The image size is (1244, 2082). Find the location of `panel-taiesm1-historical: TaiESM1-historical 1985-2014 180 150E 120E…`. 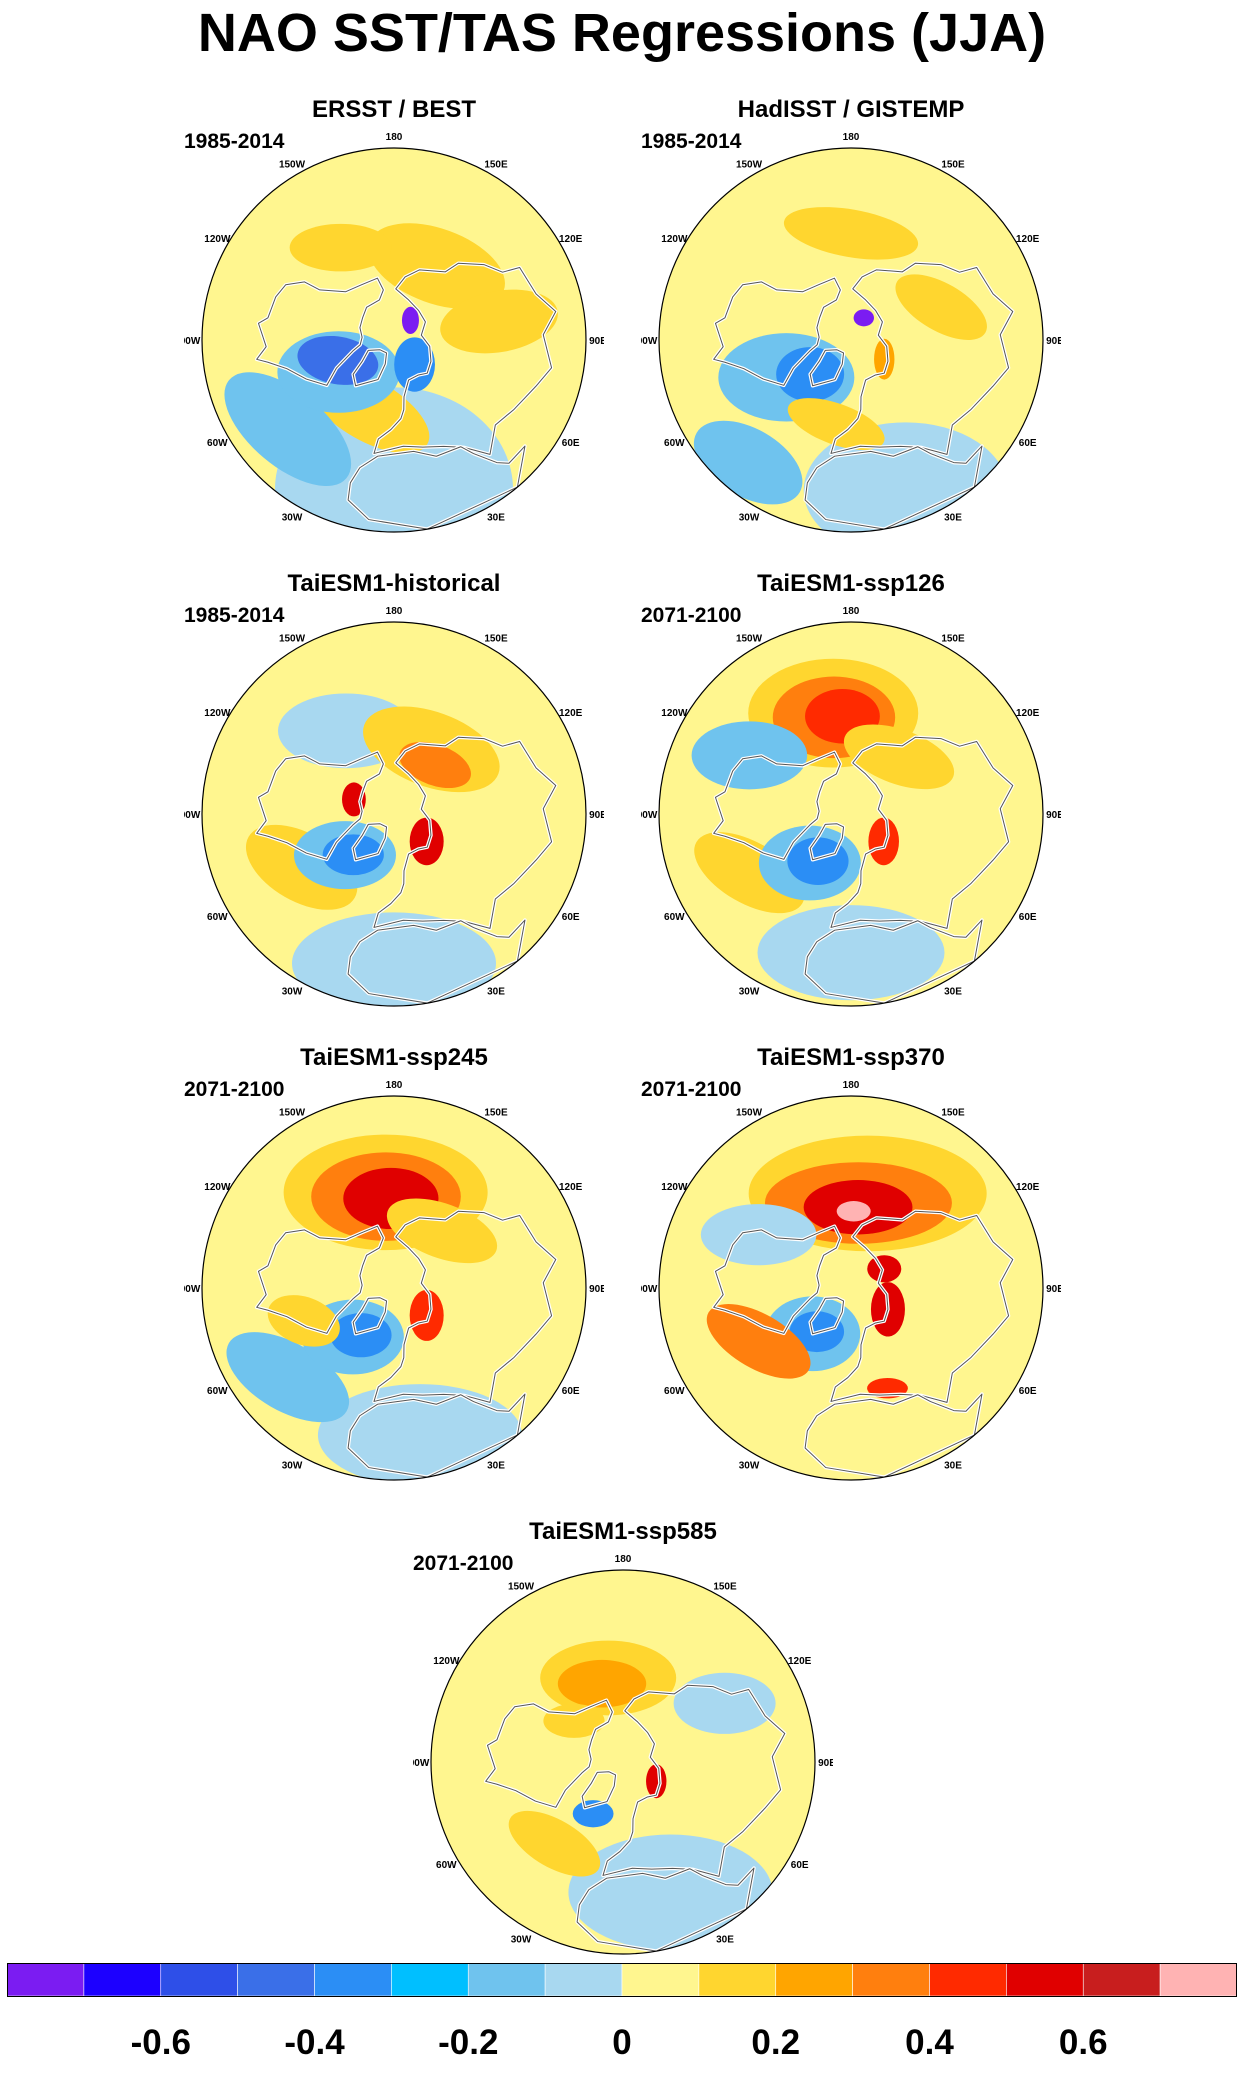

panel-taiesm1-historical: TaiESM1-historical 1985-2014 180 150E 120E… is located at coordinates (394, 790).